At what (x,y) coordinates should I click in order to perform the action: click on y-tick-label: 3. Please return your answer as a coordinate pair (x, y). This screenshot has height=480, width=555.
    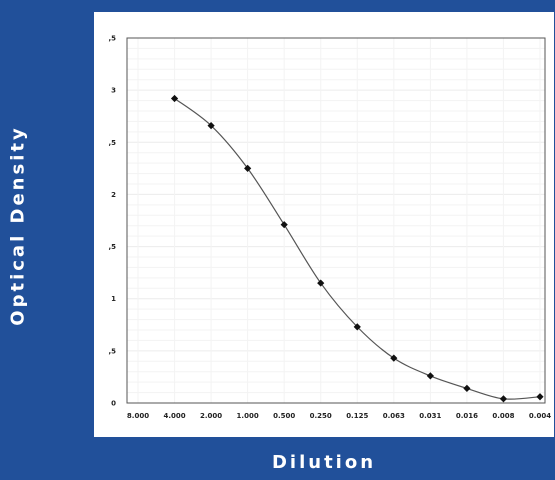
    Looking at the image, I should click on (113, 91).